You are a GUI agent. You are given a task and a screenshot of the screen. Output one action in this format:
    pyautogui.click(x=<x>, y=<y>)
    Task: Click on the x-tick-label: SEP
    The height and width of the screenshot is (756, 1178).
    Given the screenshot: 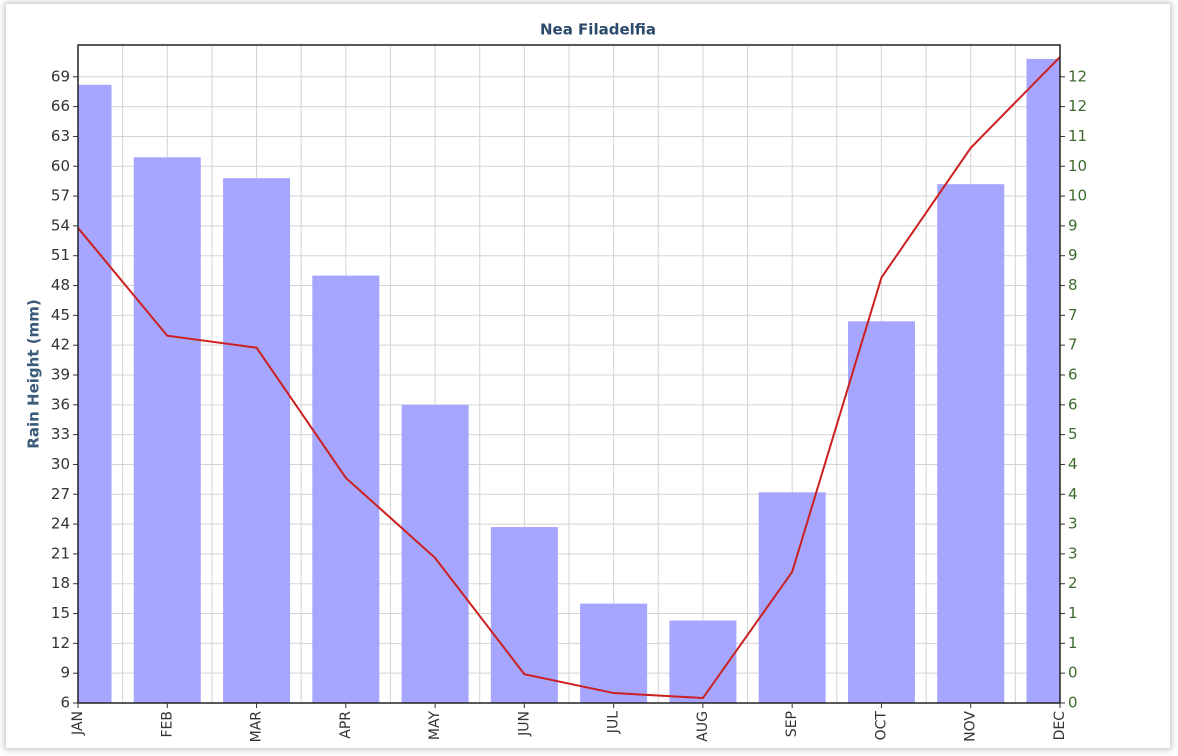 What is the action you would take?
    pyautogui.click(x=792, y=724)
    